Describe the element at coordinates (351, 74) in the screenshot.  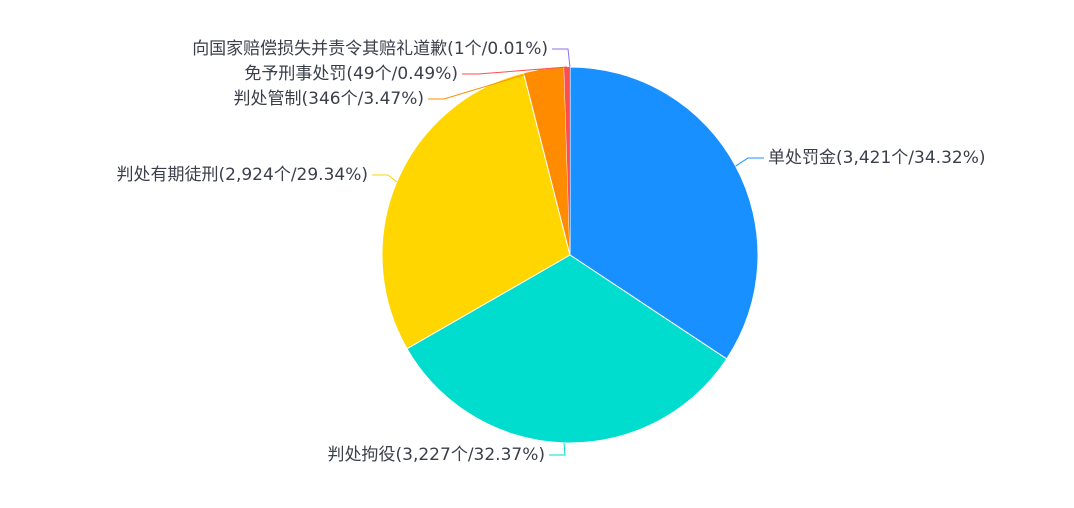
I see `slice-label: 免予刑事处罚(49个/0.49%)` at that location.